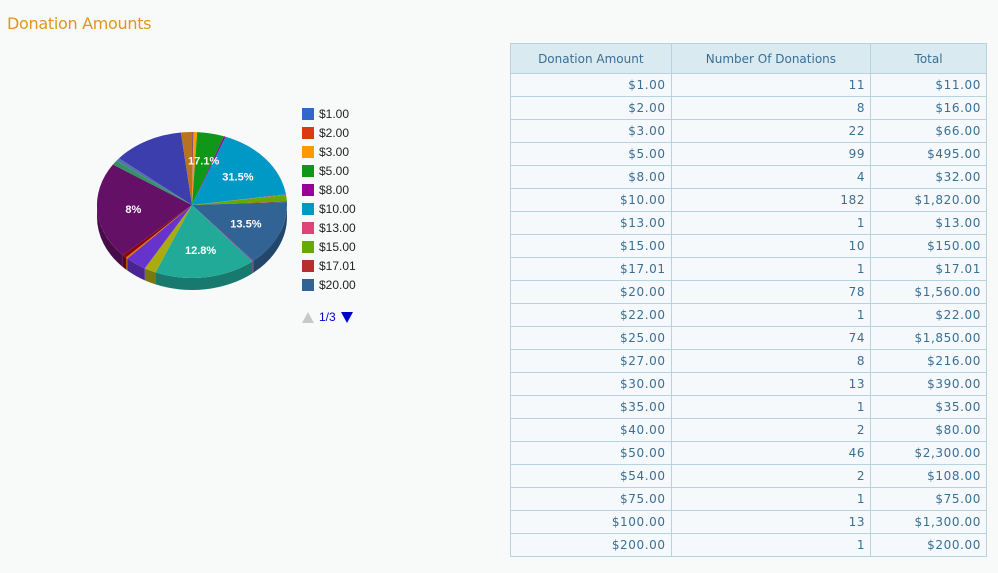  What do you see at coordinates (928, 246) in the screenshot?
I see `cell-total: $150.00` at bounding box center [928, 246].